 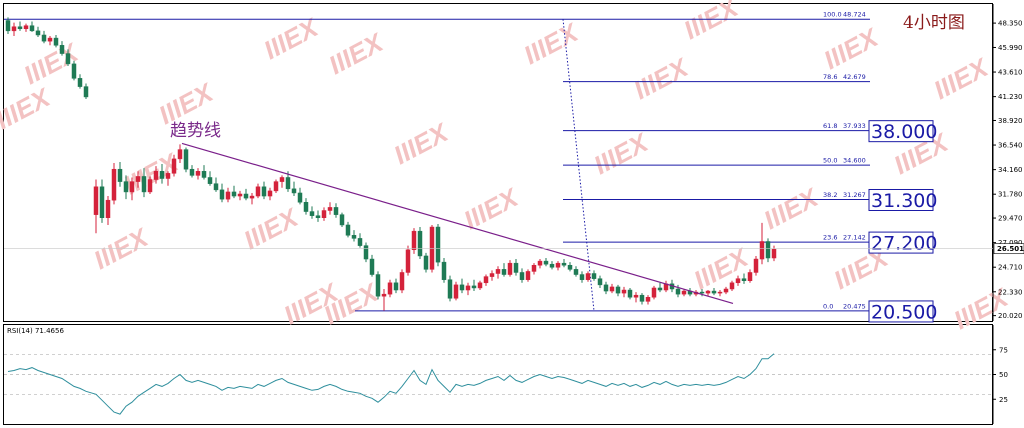 What do you see at coordinates (854, 195) in the screenshot?
I see `fib-price-label: 31.267` at bounding box center [854, 195].